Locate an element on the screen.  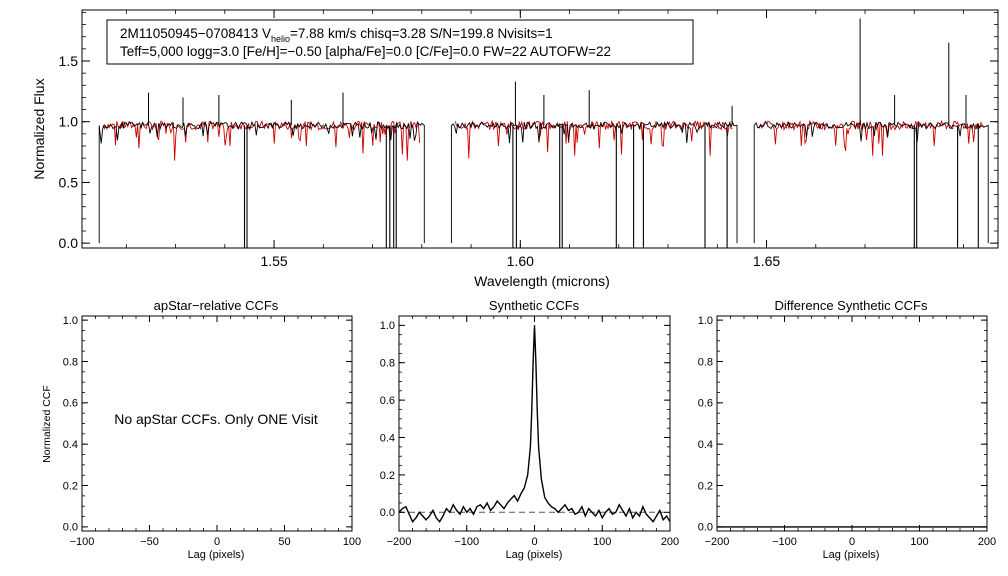
x-tick-label: 50 is located at coordinates (284, 542).